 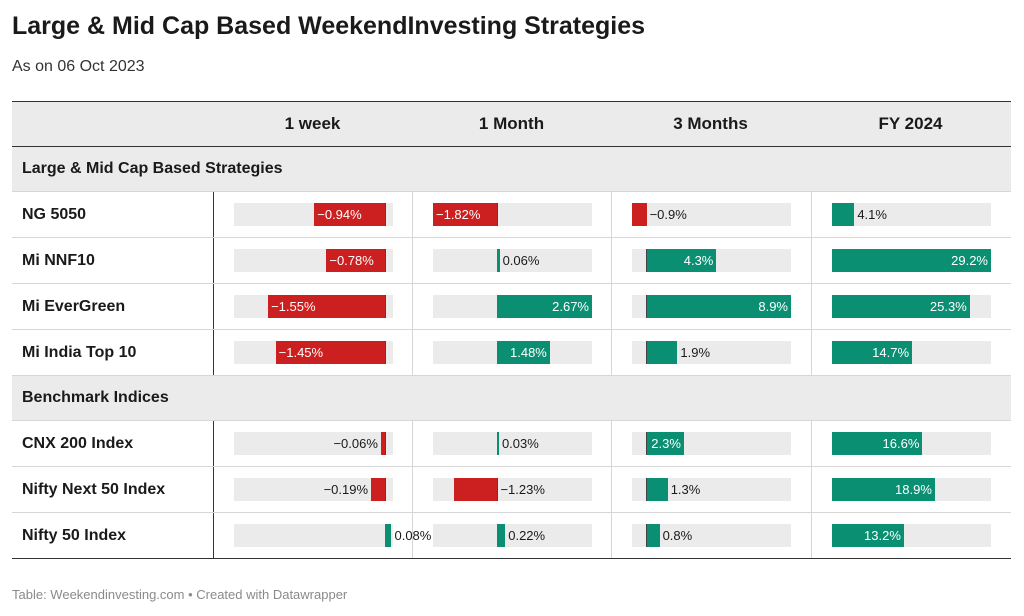 What do you see at coordinates (520, 443) in the screenshot?
I see `value-label: 0.03%` at bounding box center [520, 443].